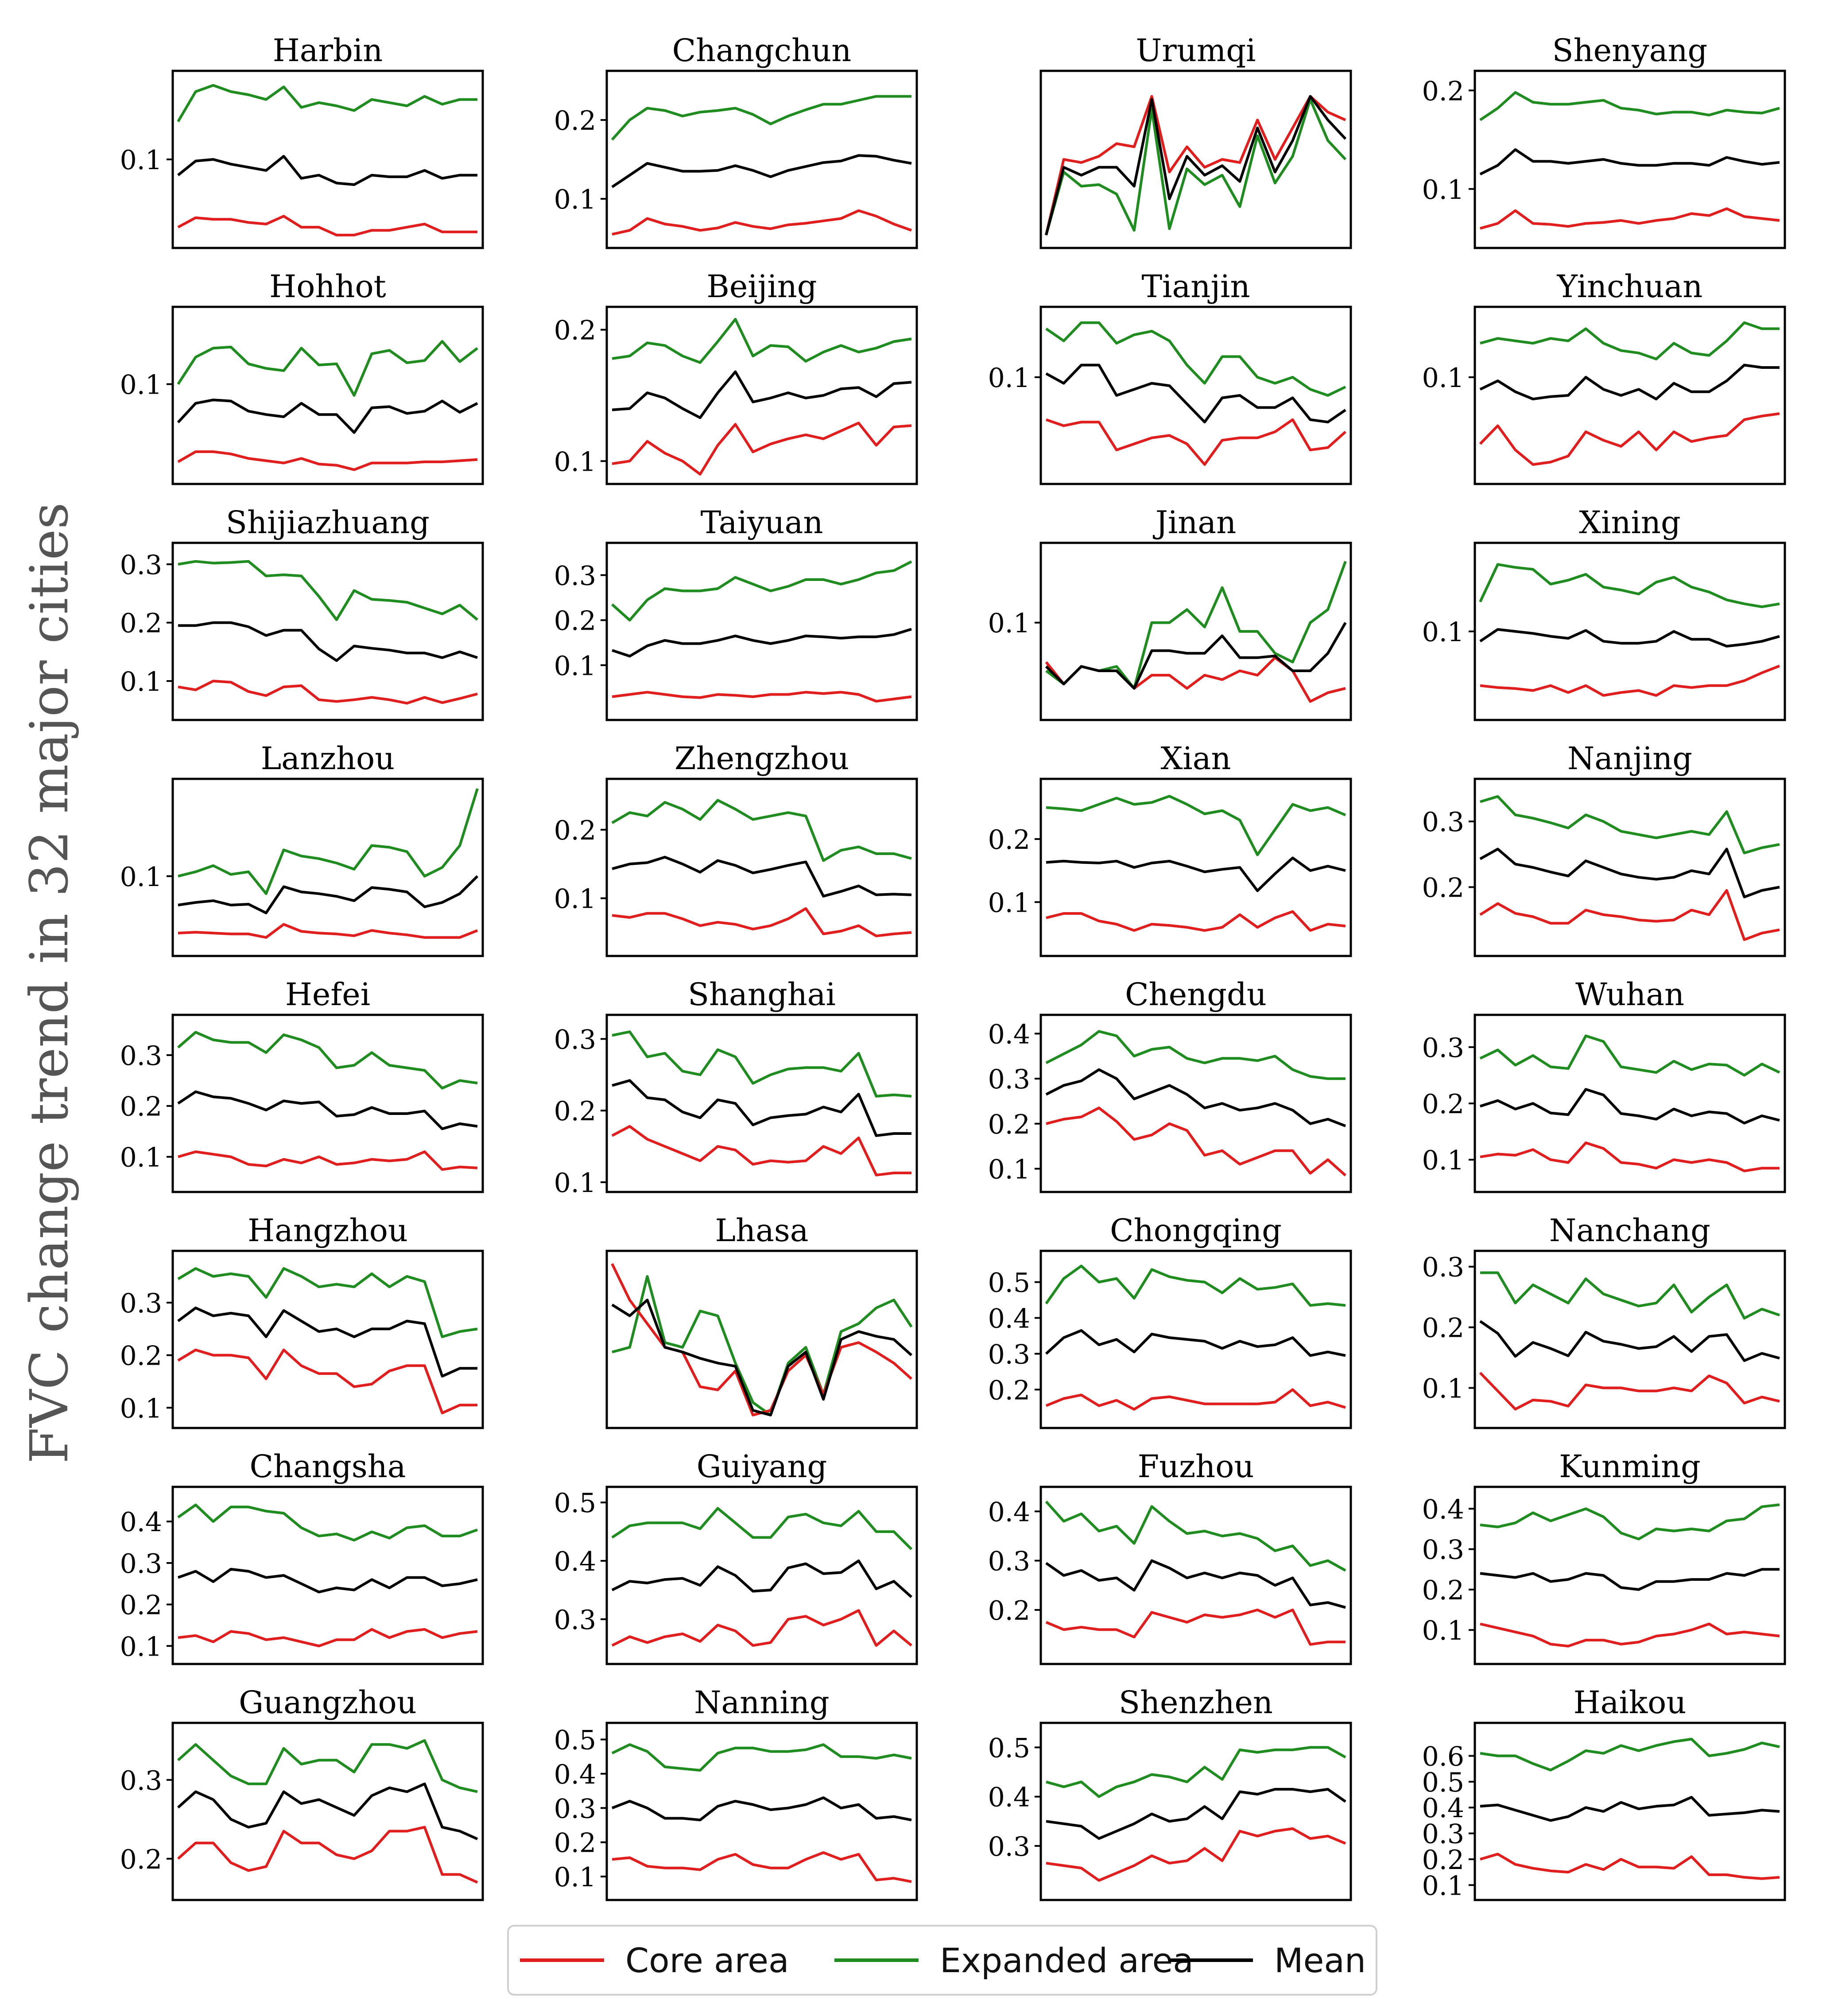 This screenshot has width=1838, height=2016. I want to click on series-line-expanded-area-shanghai, so click(762, 1064).